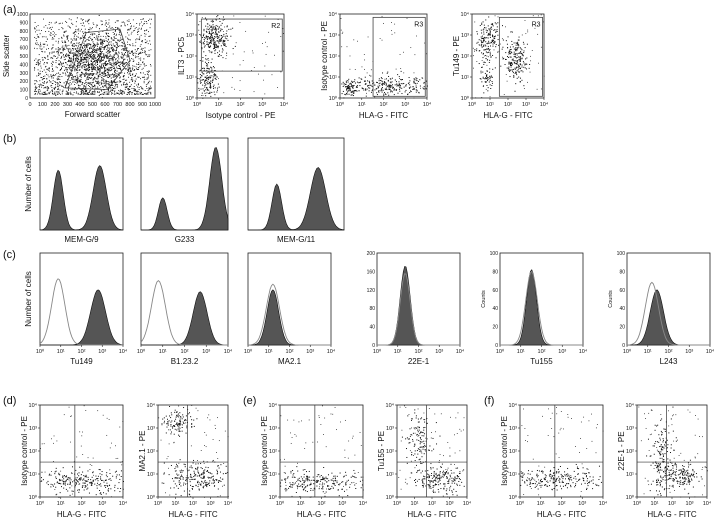 This screenshot has width=720, height=521. Describe the element at coordinates (61, 352) in the screenshot. I see `c1-xtick-label: 10¹` at that location.